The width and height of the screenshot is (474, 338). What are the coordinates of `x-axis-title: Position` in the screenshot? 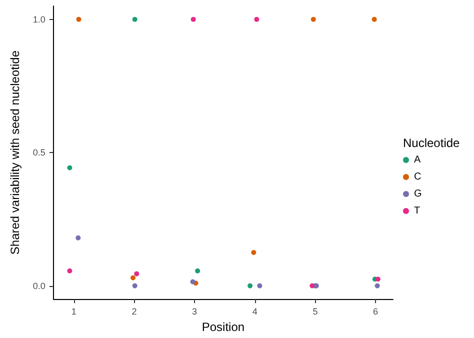 It's located at (223, 327).